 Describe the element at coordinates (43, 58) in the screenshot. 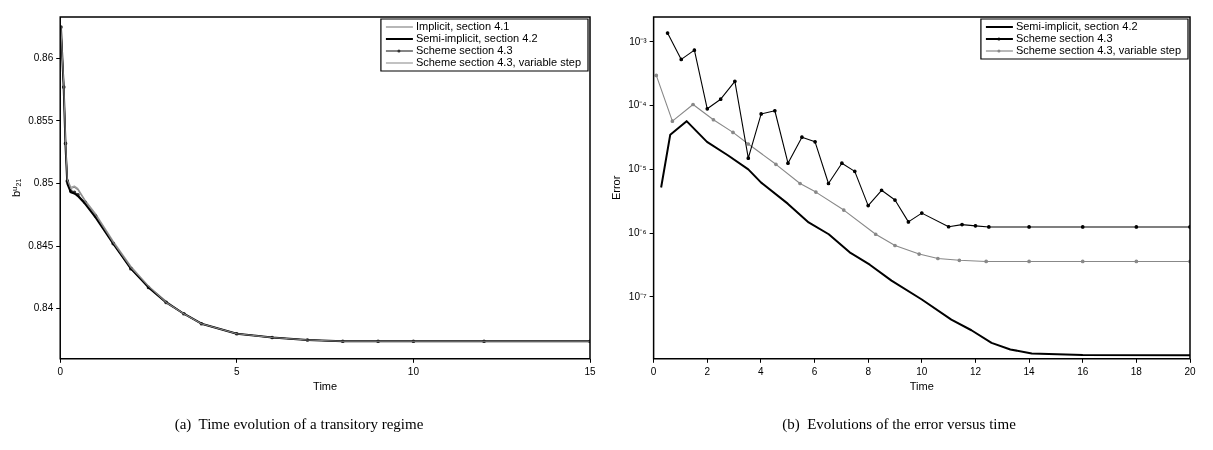

I see `y-tick-label: 0.86` at that location.